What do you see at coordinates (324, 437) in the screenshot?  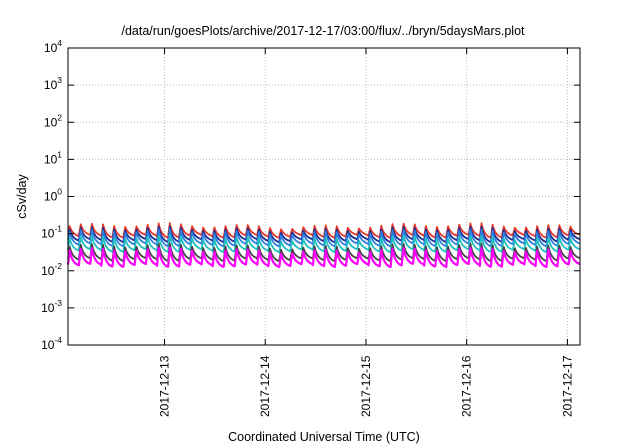 I see `x-axis-label: Coordinated Universal Time (UTC)` at bounding box center [324, 437].